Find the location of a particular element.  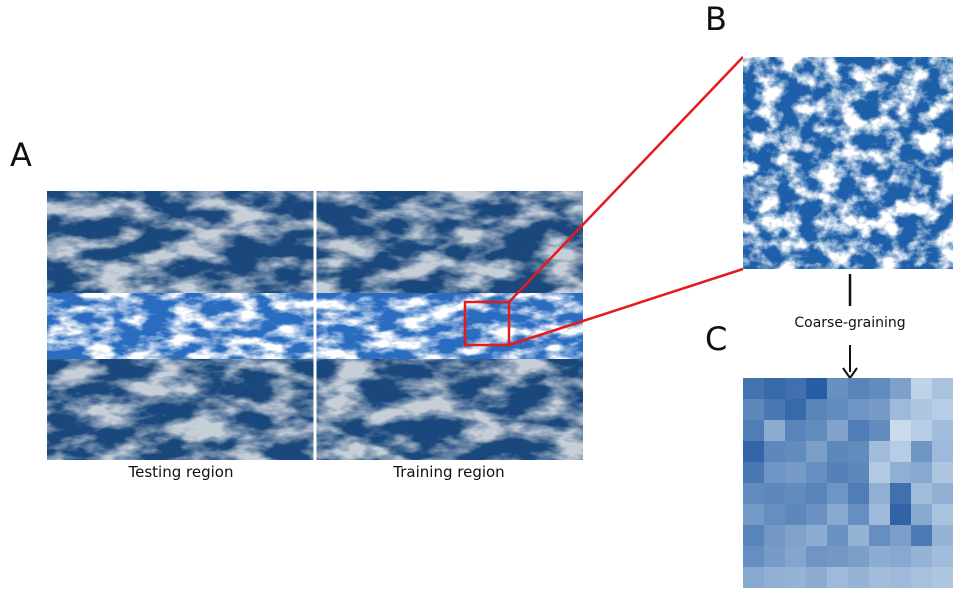

zoomed-patch is located at coordinates (848, 163).